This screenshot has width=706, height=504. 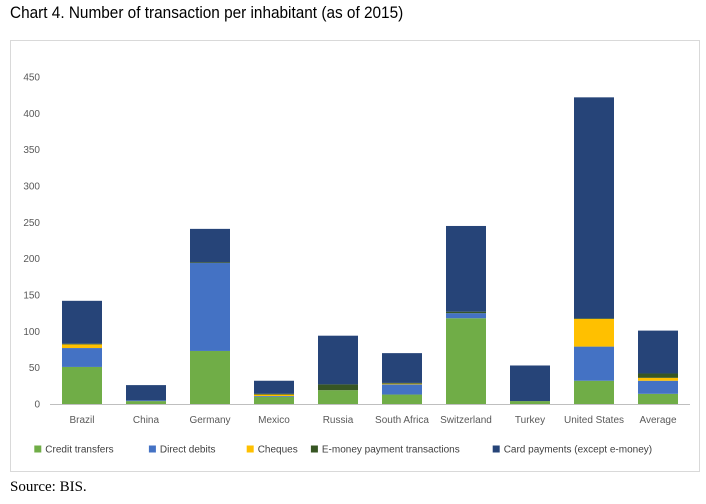 I want to click on y-tick-label: 250, so click(x=31, y=223).